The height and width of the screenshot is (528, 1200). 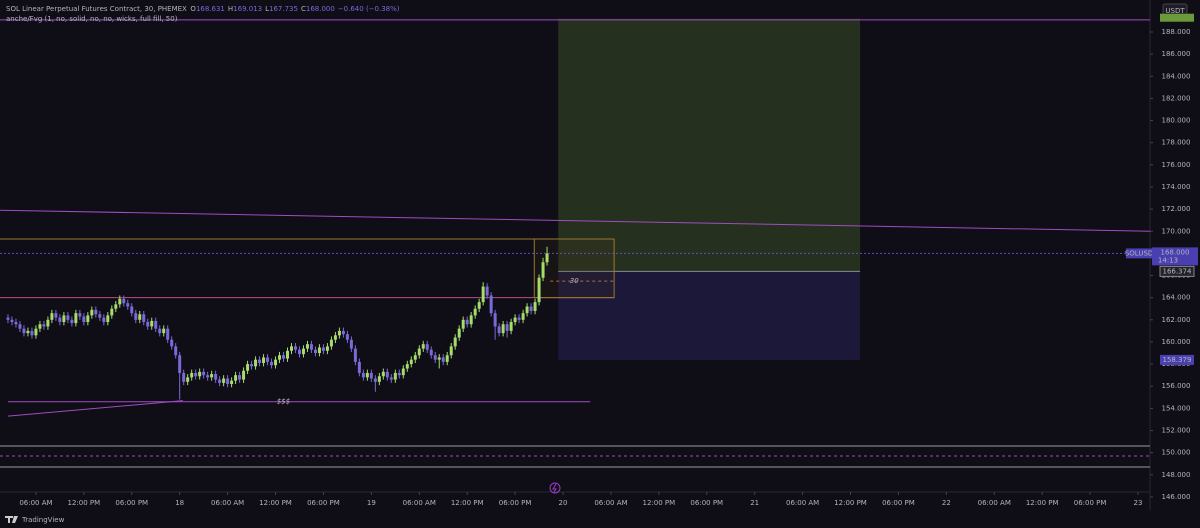 What do you see at coordinates (230, 9) in the screenshot?
I see `h-label: H` at bounding box center [230, 9].